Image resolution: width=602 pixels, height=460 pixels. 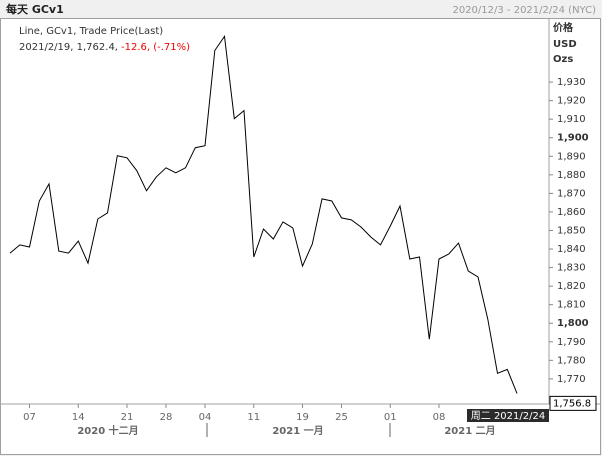 What do you see at coordinates (571, 286) in the screenshot?
I see `y-tick-label: 1,820` at bounding box center [571, 286].